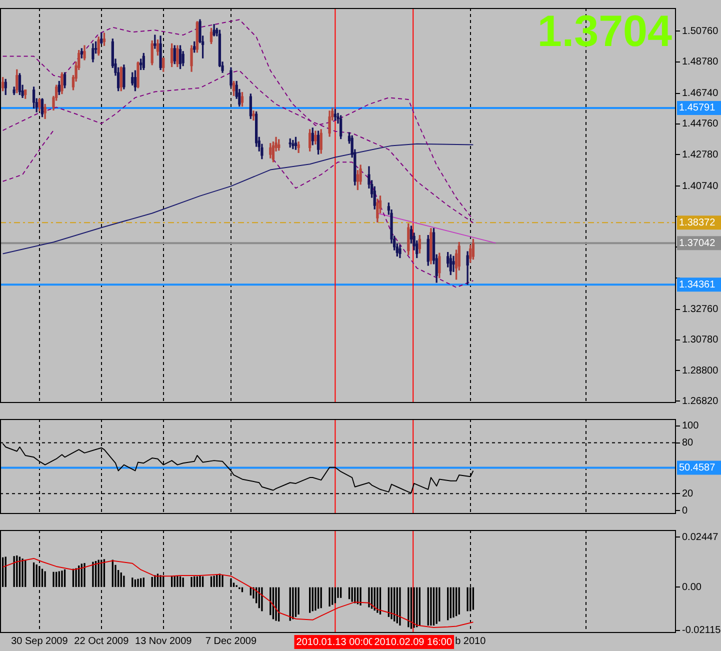  I want to click on x-tick-label: 30 Sep 2009, so click(39, 641).